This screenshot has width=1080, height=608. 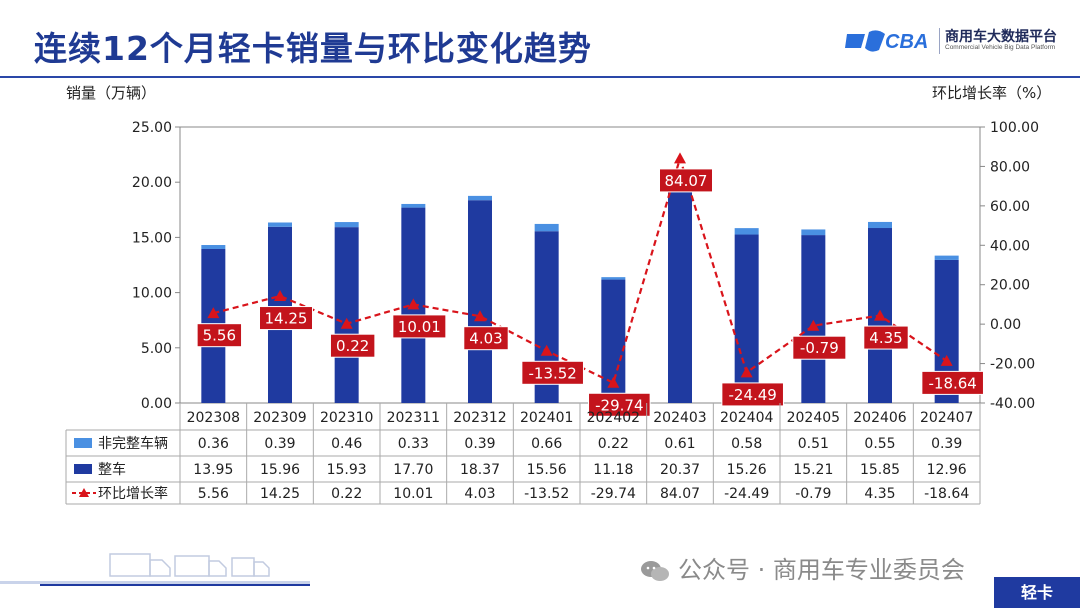 What do you see at coordinates (485, 339) in the screenshot?
I see `growth-rate-label: 4.03` at bounding box center [485, 339].